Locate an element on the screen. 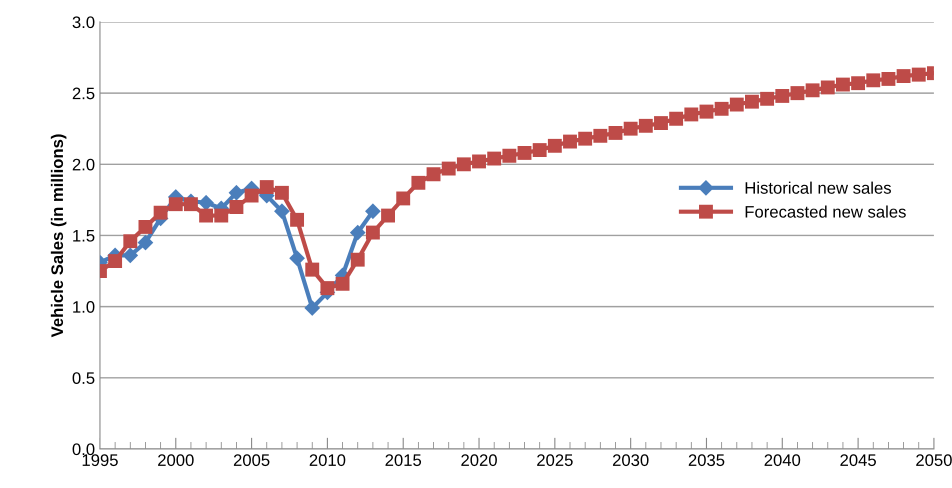 The height and width of the screenshot is (488, 952). y-axis-title: Vehicle Sales (in millions) is located at coordinates (58, 236).